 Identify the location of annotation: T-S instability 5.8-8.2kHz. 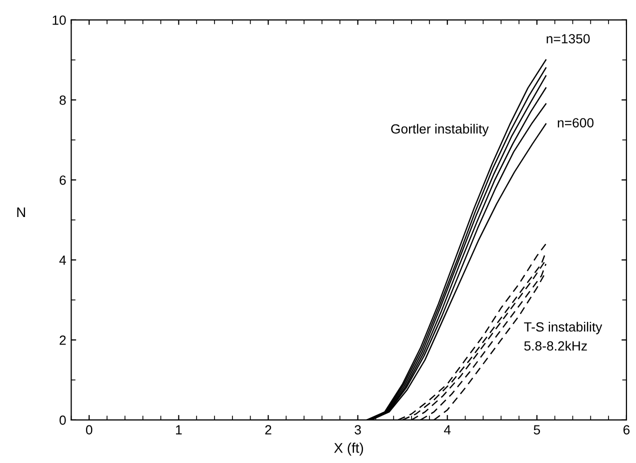
(563, 336).